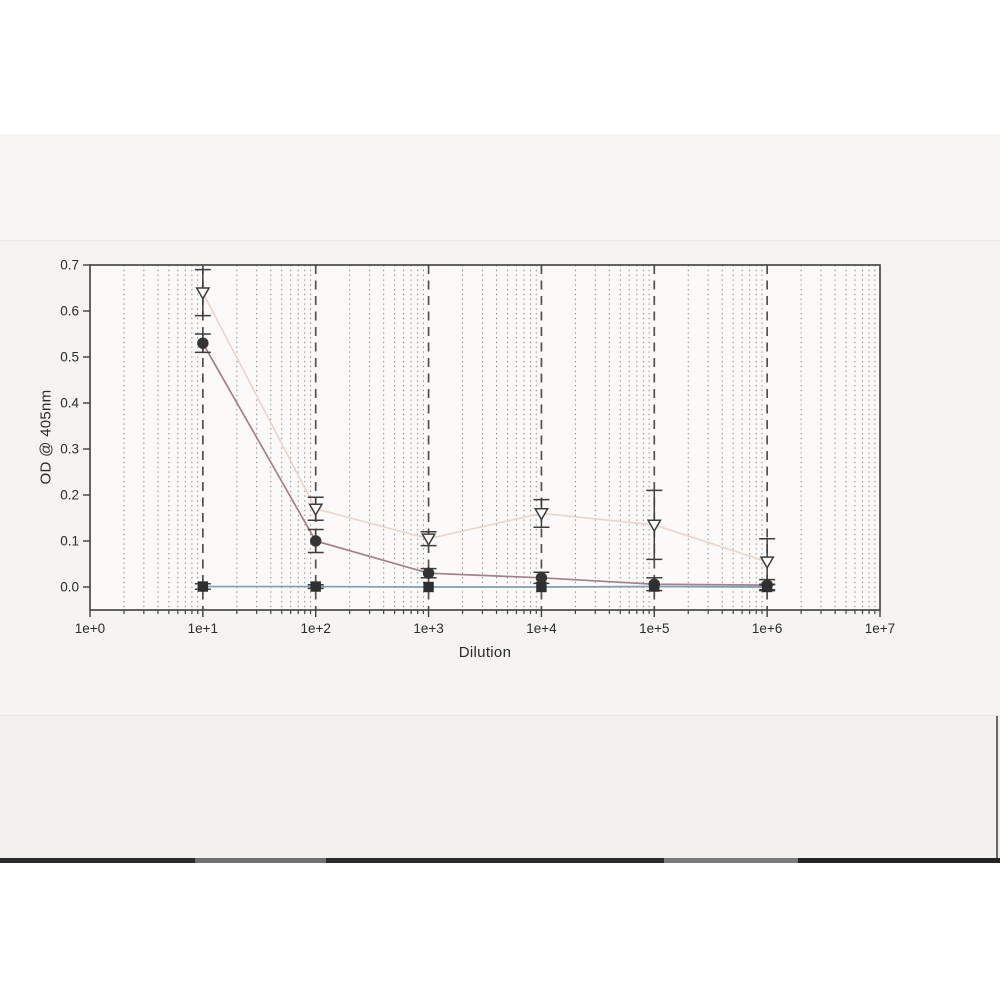  Describe the element at coordinates (500, 789) in the screenshot. I see `scanned-paper-bottom-band` at that location.